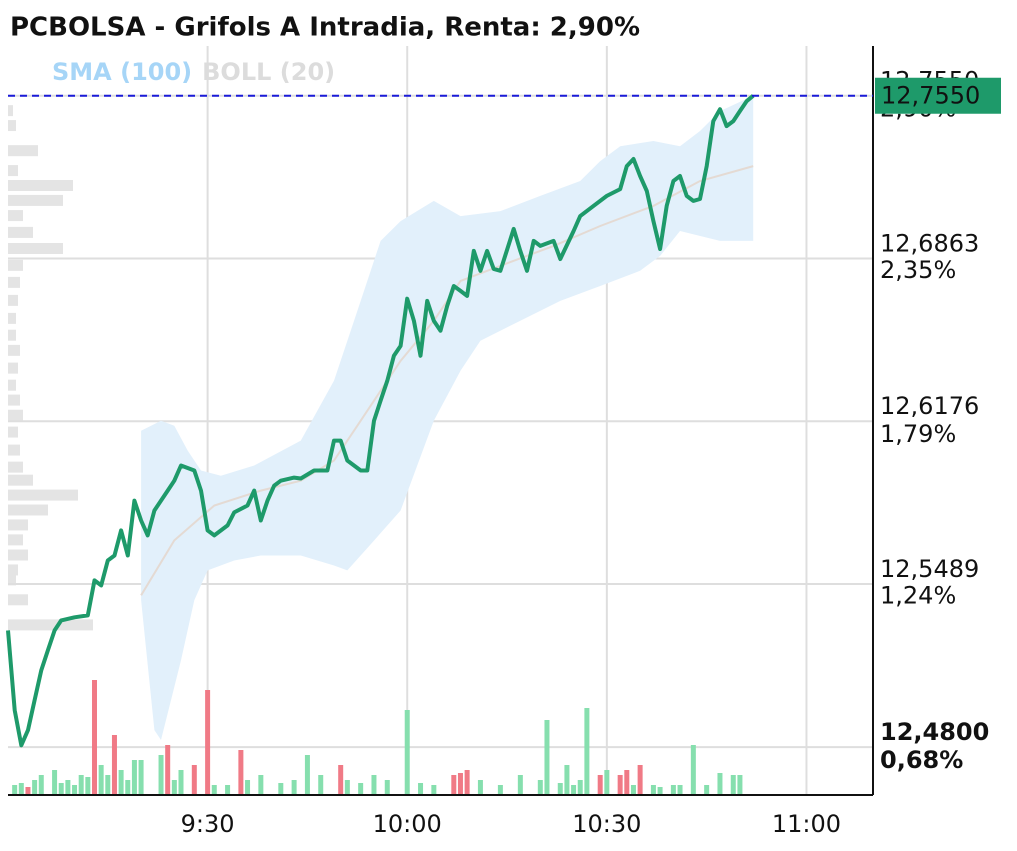 The height and width of the screenshot is (851, 1017). Describe the element at coordinates (606, 824) in the screenshot. I see `x-tick-label: 10:30` at that location.